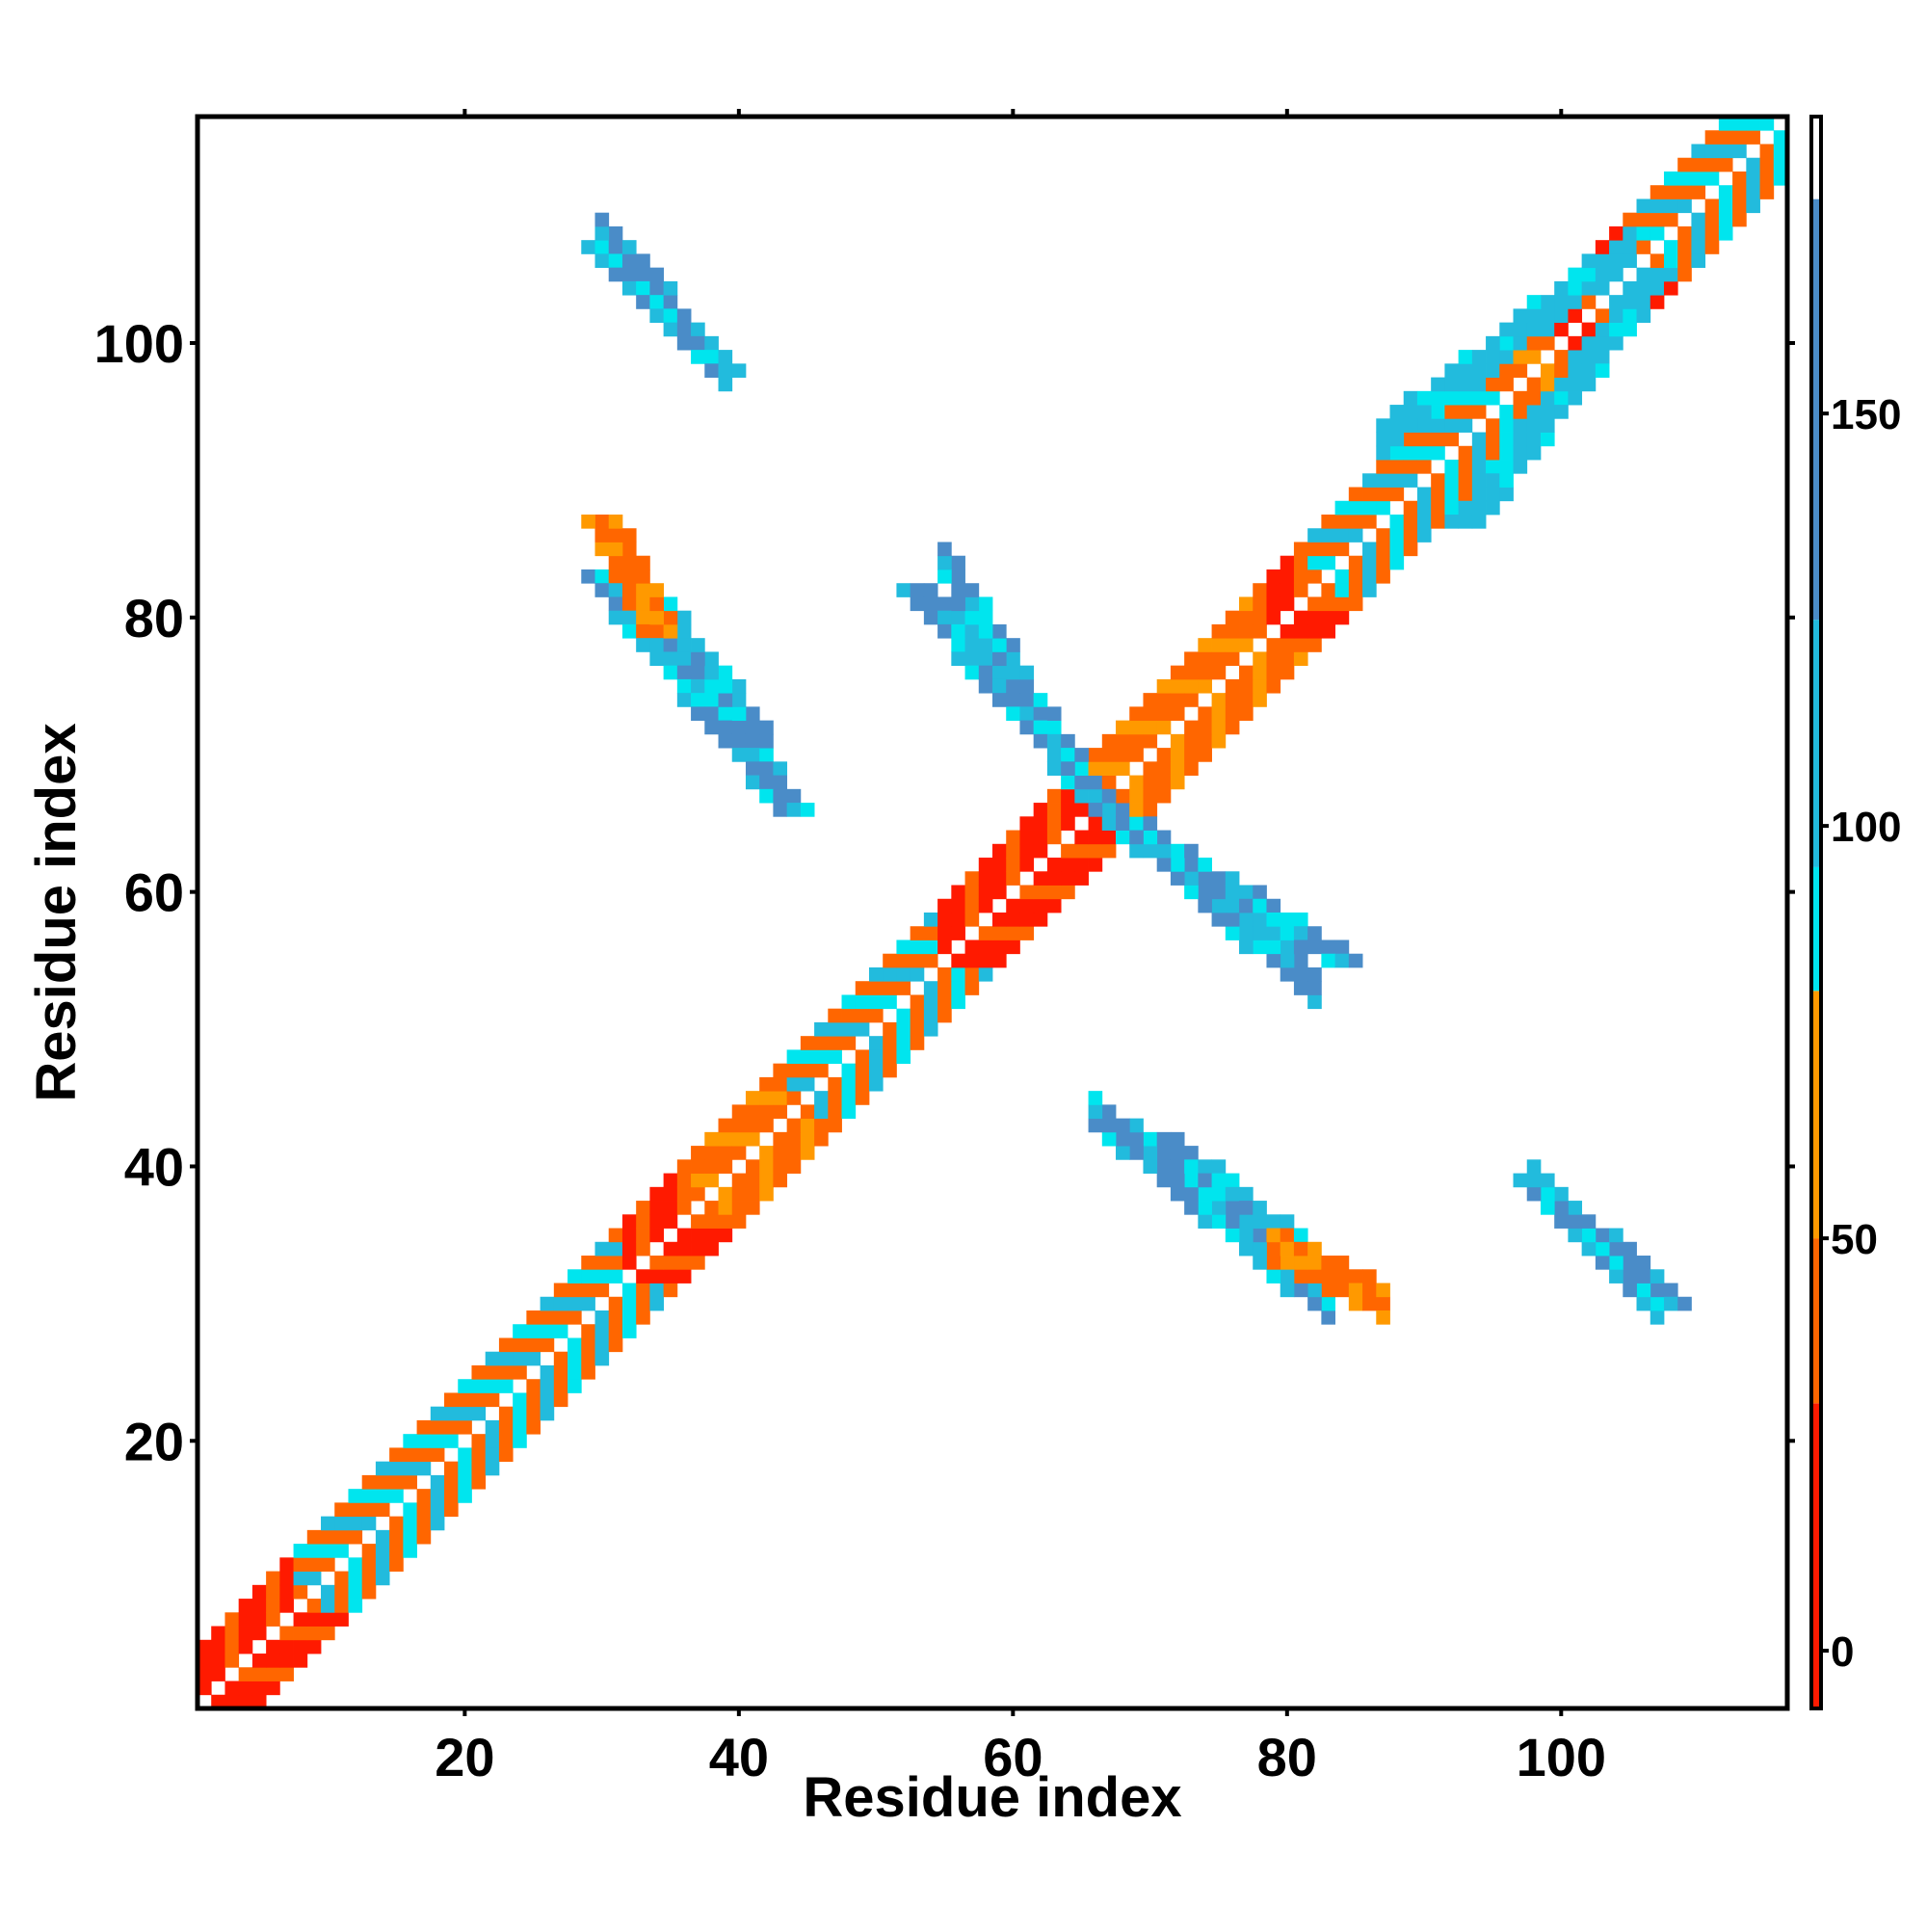 This screenshot has width=1927, height=1932. What do you see at coordinates (56, 912) in the screenshot?
I see `y-axis-title: Residue index` at bounding box center [56, 912].